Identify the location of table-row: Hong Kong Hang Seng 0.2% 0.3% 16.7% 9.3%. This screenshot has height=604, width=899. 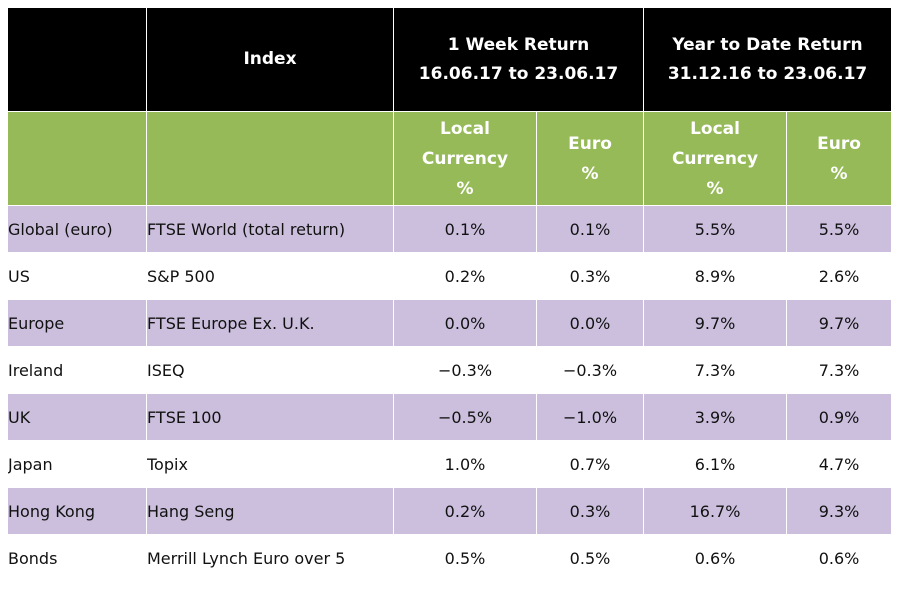
(450, 511).